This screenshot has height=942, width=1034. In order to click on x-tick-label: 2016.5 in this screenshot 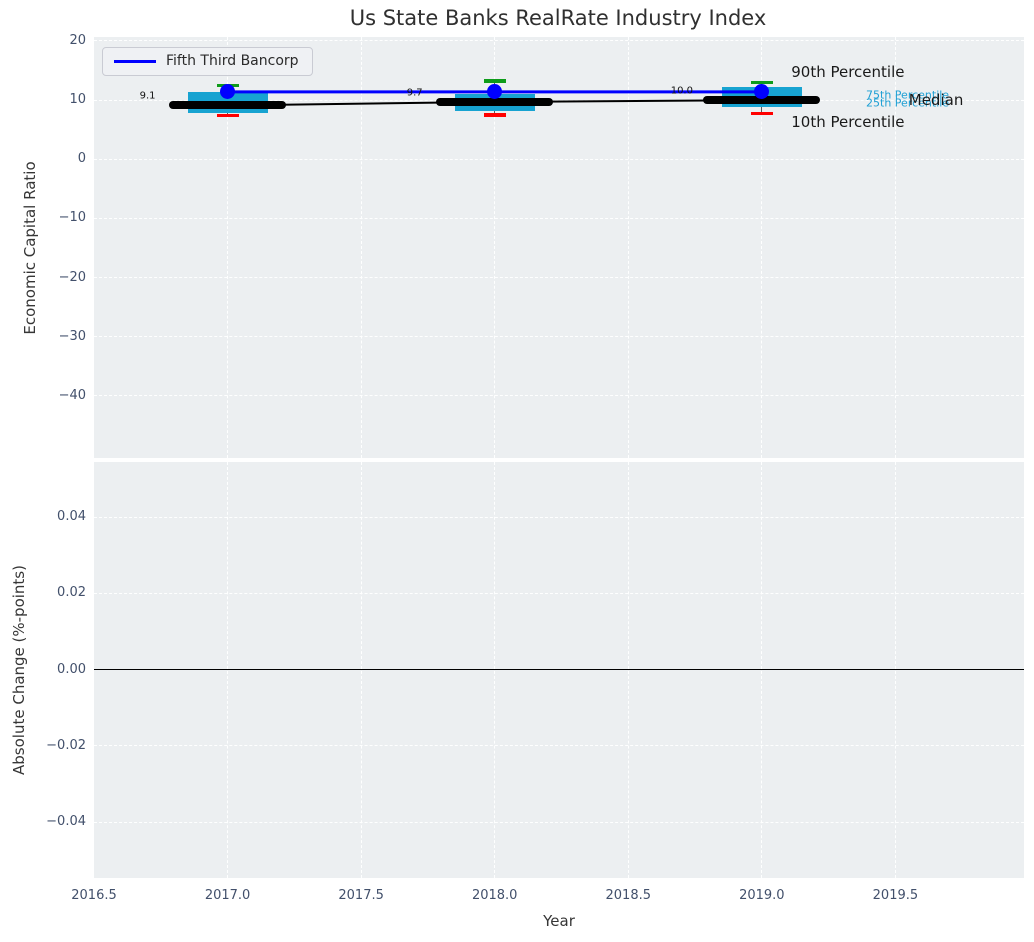, I will do `click(94, 895)`.